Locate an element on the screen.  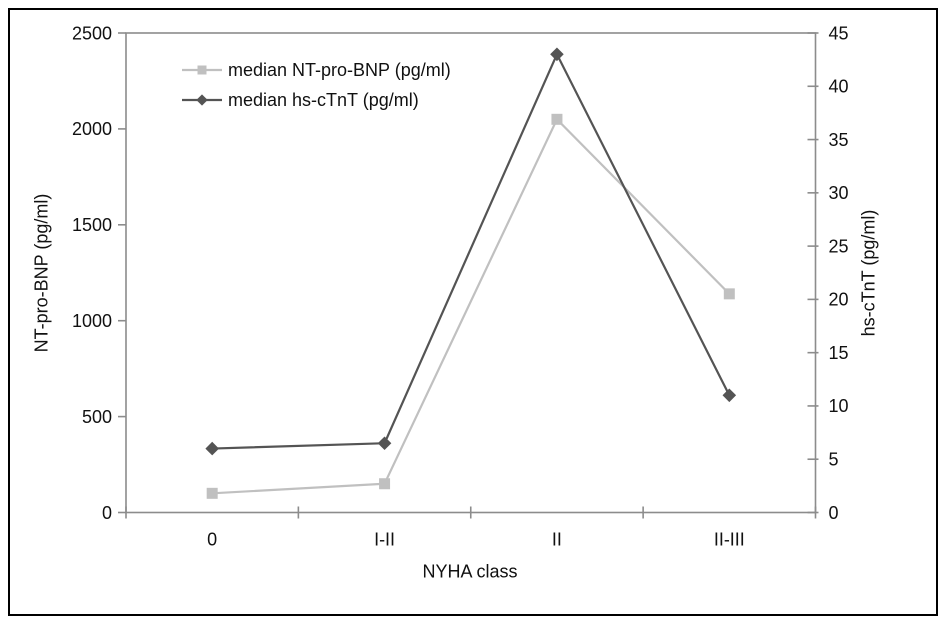
legend-label-hs-ctnt: median hs-cTnT (pg/ml) is located at coordinates (323, 99).